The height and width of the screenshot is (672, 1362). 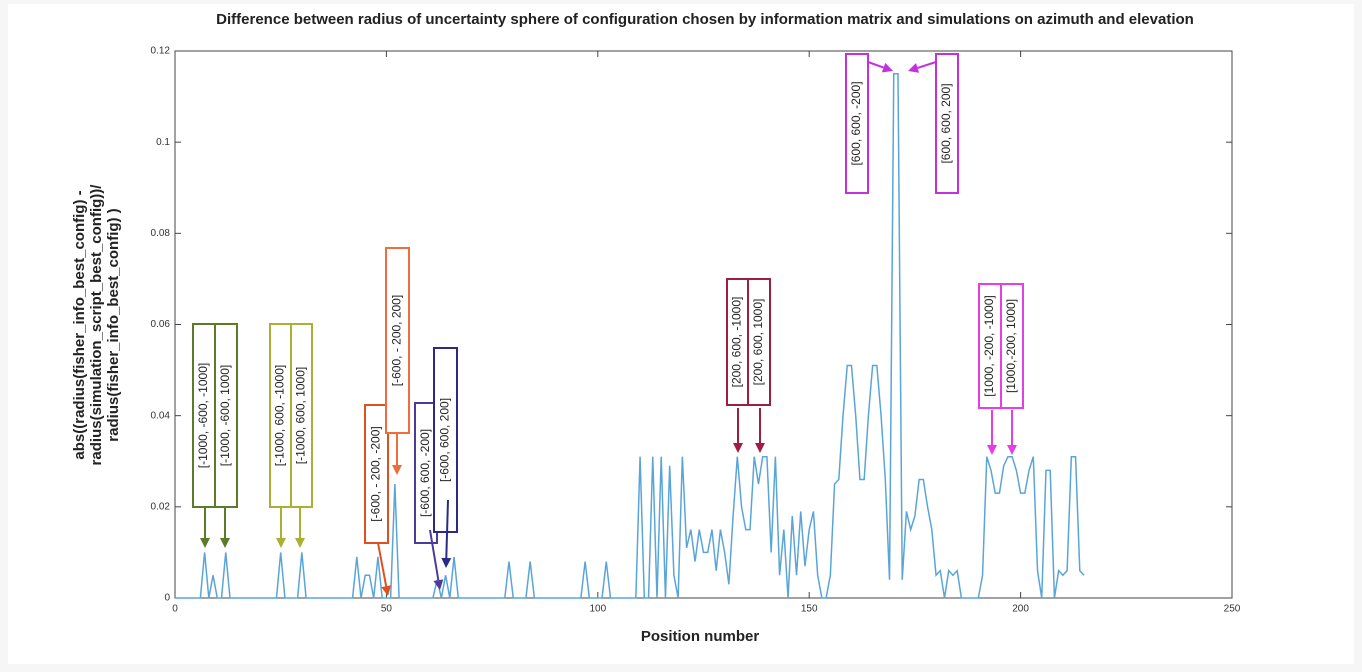 What do you see at coordinates (225, 415) in the screenshot?
I see `annotation-text: [-1000, -600, 1000]` at bounding box center [225, 415].